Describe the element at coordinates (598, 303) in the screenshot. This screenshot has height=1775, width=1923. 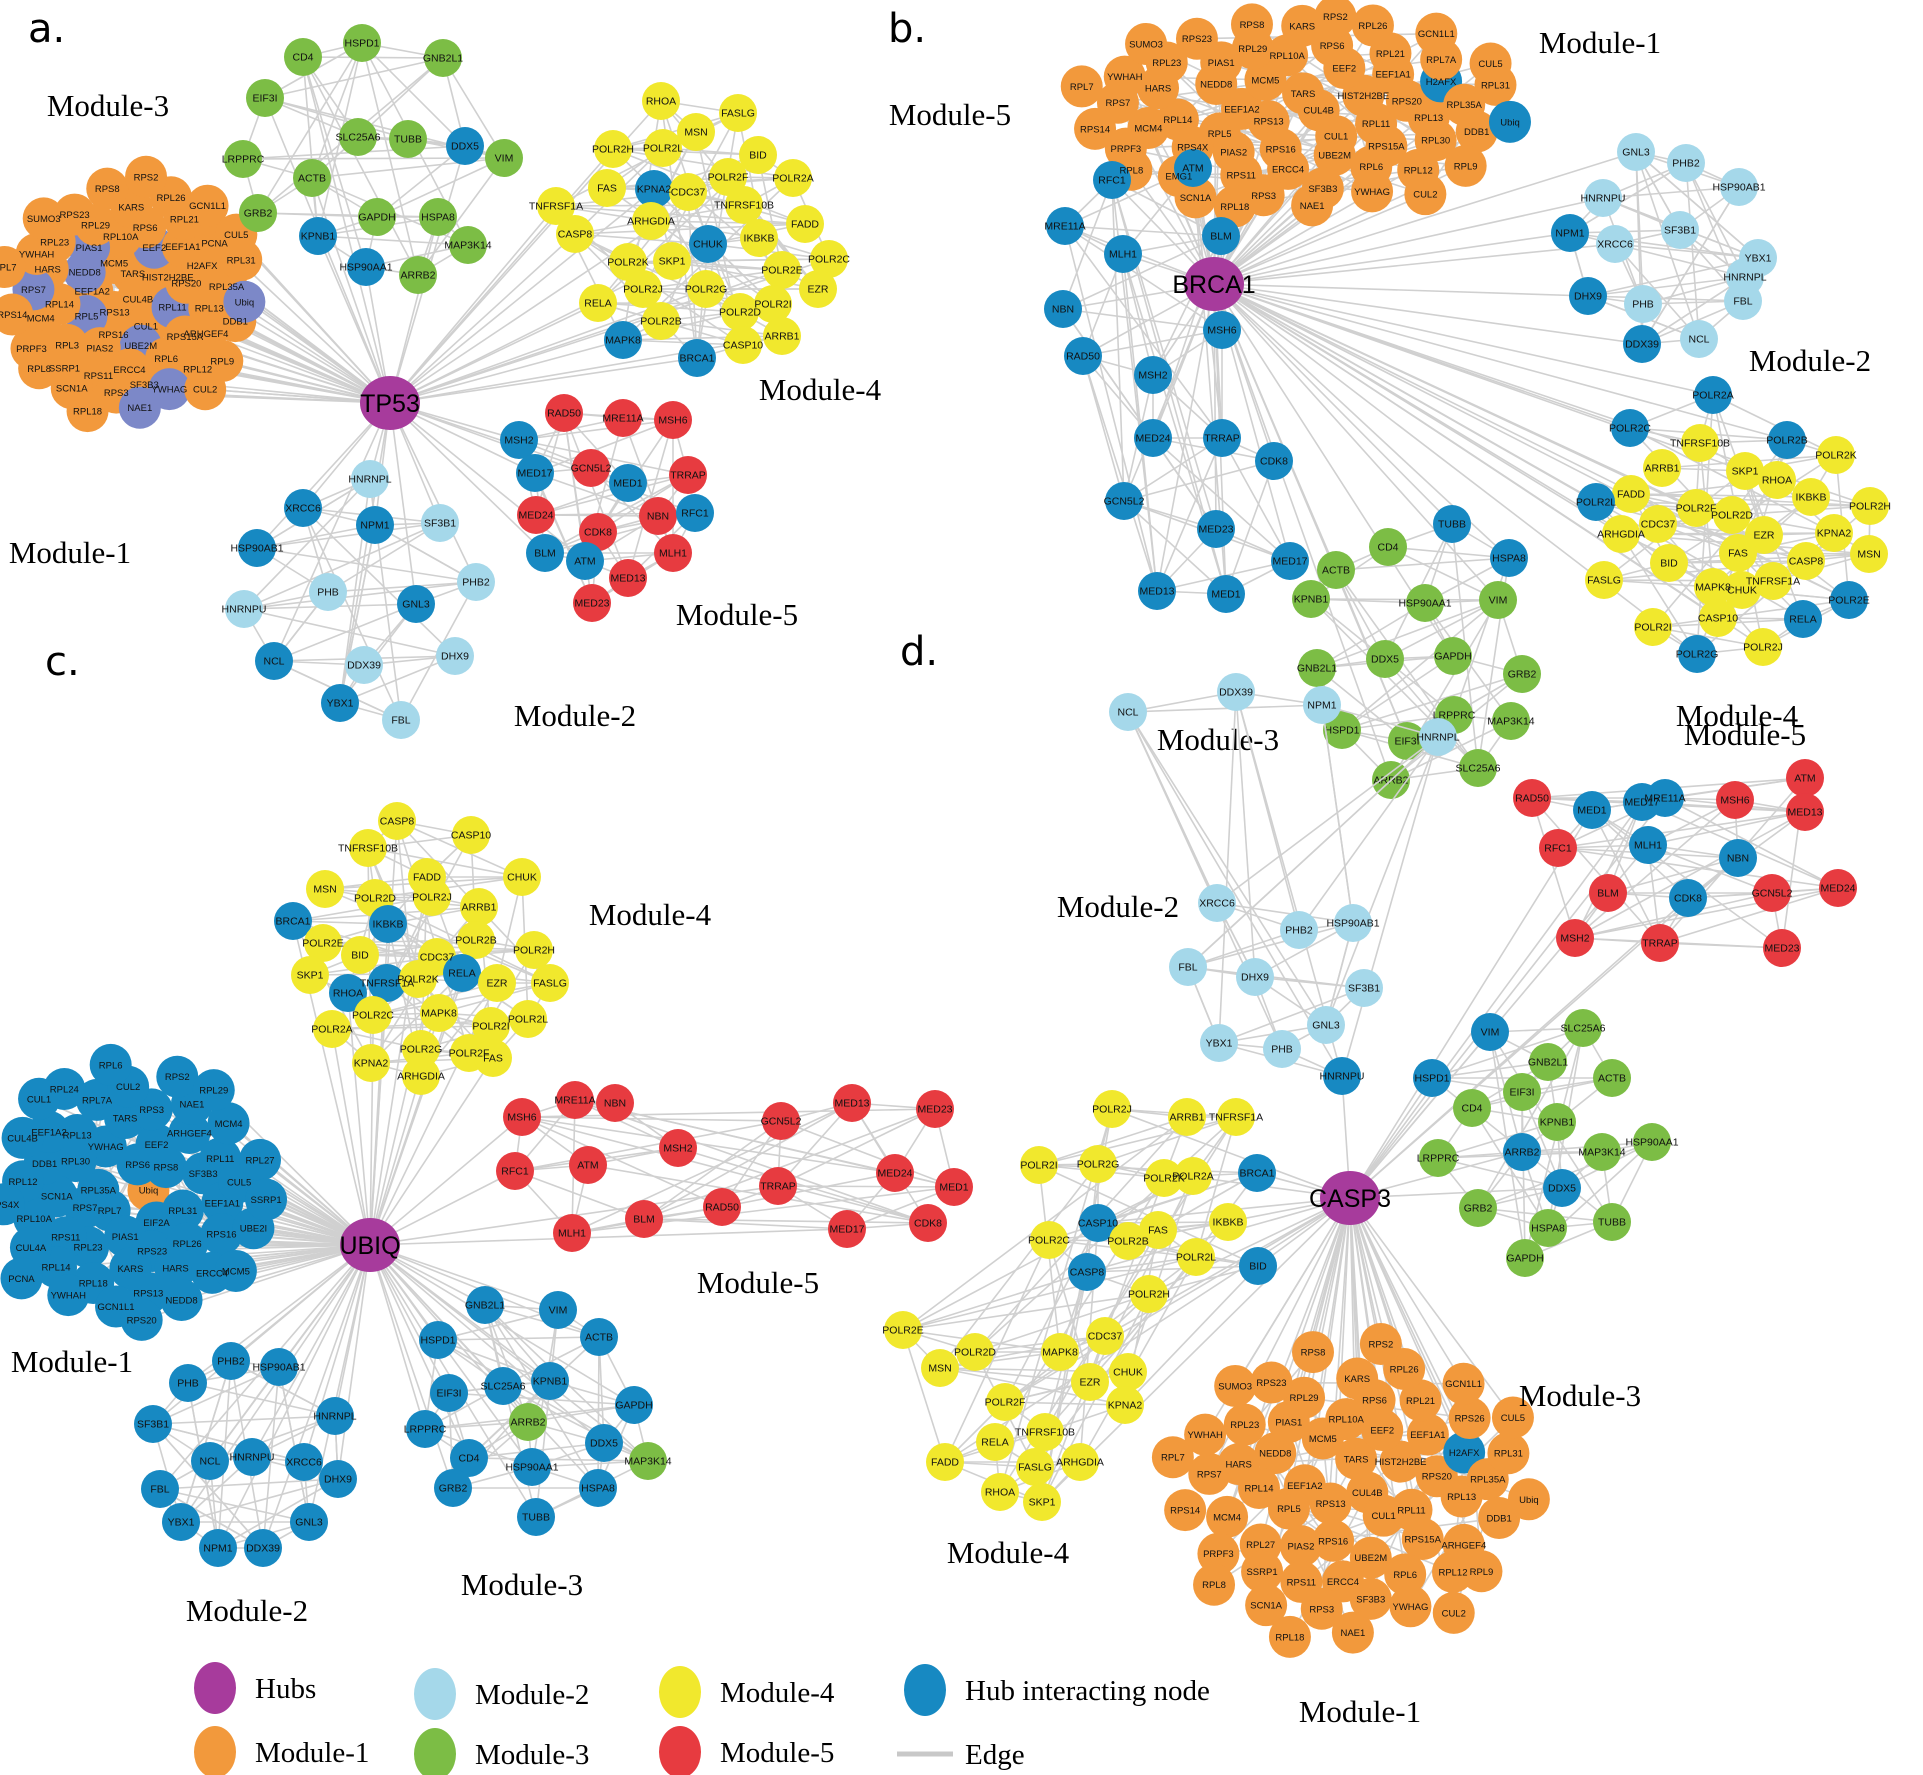
I see `node-rela` at that location.